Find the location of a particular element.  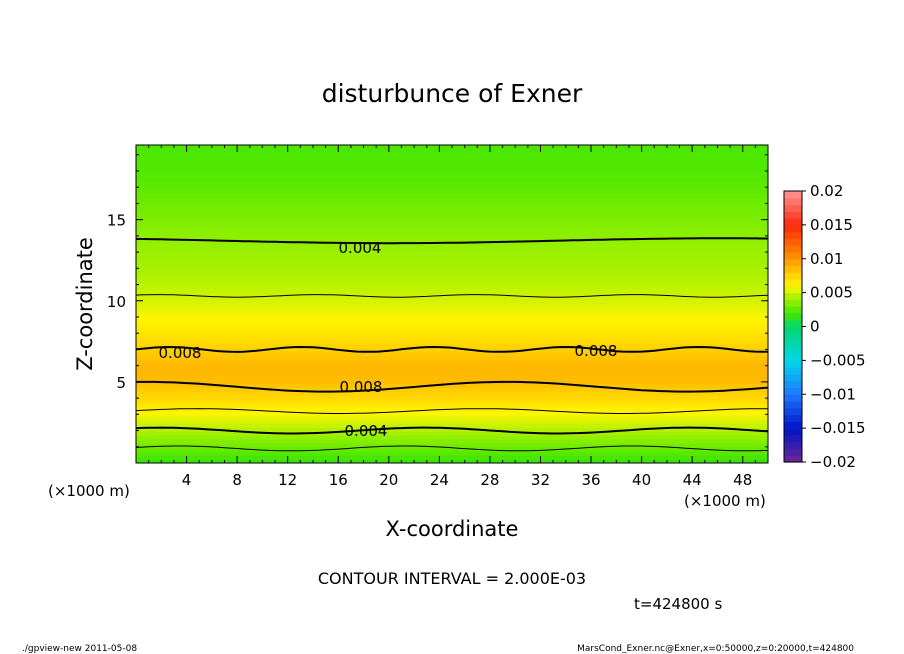

footer-left: ./gpview-new 2011-05-08 is located at coordinates (79, 649).